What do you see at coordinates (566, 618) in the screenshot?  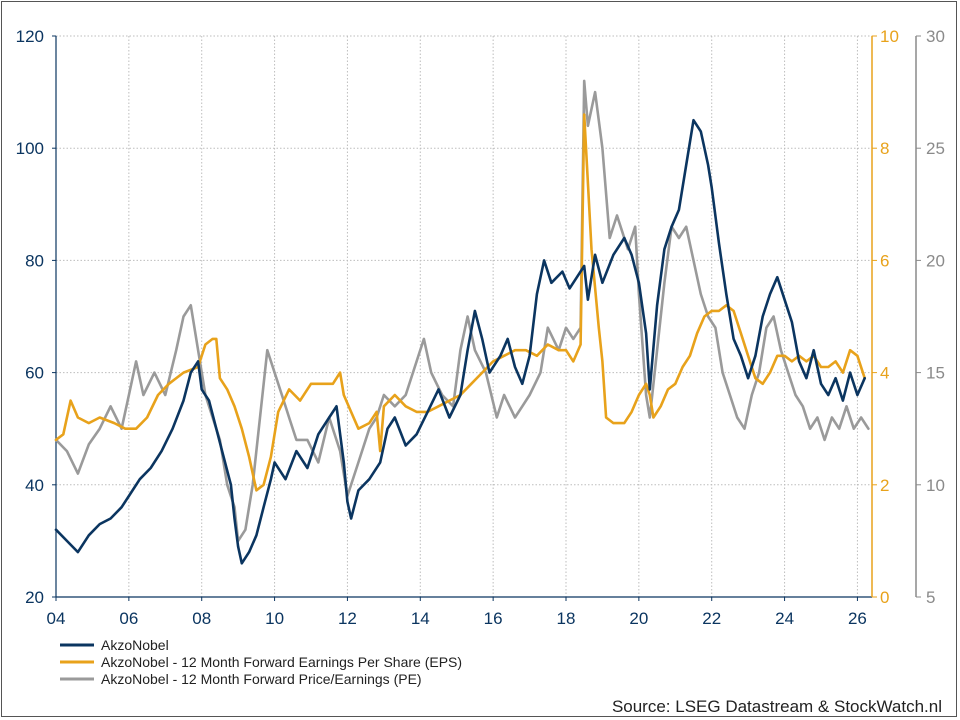 I see `x-tick-label: 18` at bounding box center [566, 618].